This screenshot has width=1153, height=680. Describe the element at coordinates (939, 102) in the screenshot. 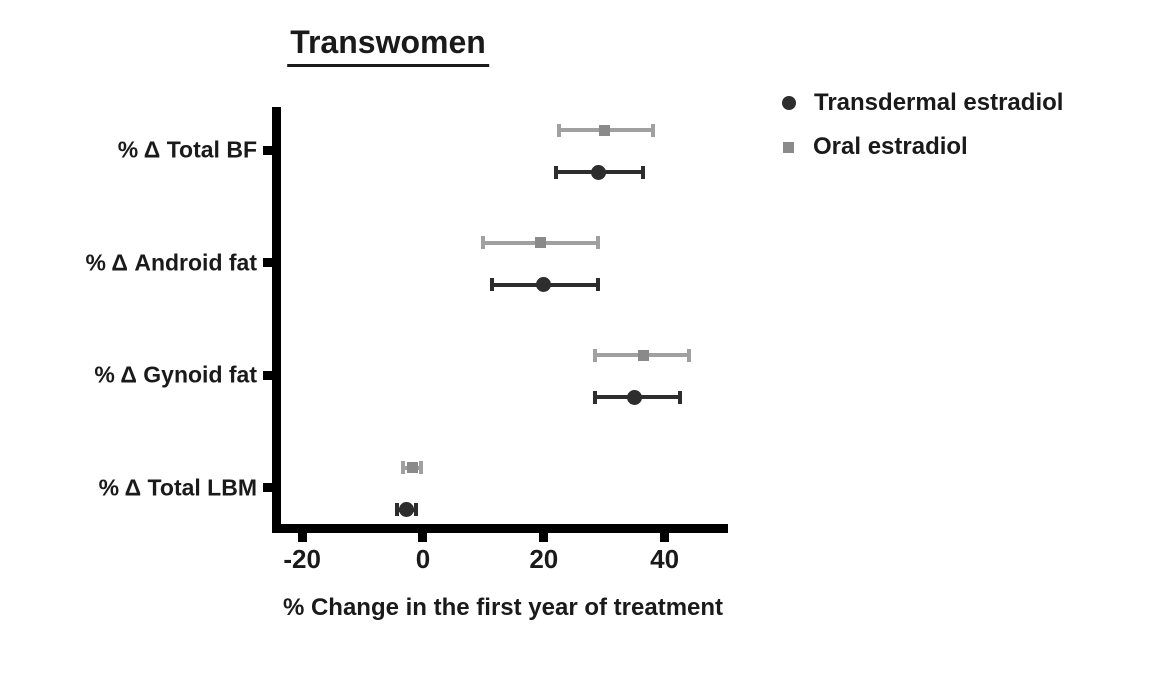

I see `legend-label-transdermal-estradiol: Transdermal estradiol` at that location.